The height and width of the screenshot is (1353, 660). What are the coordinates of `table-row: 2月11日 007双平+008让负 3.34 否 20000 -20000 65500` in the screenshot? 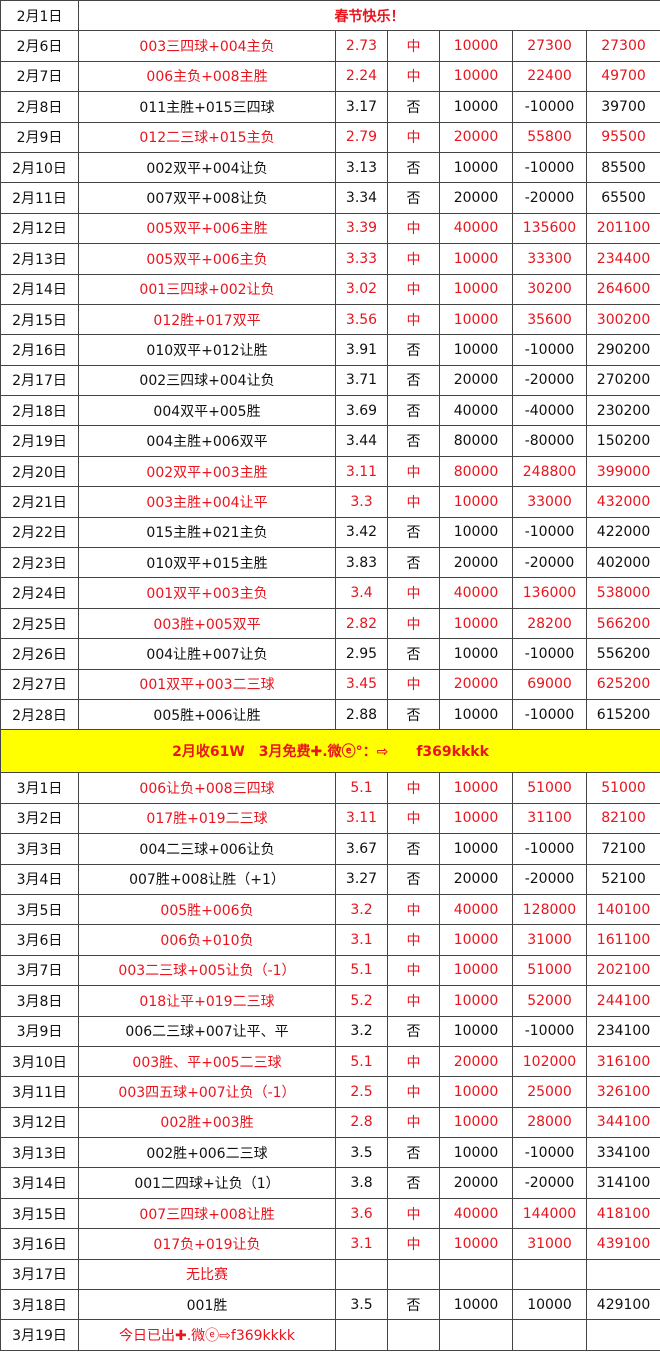 It's located at (330, 198).